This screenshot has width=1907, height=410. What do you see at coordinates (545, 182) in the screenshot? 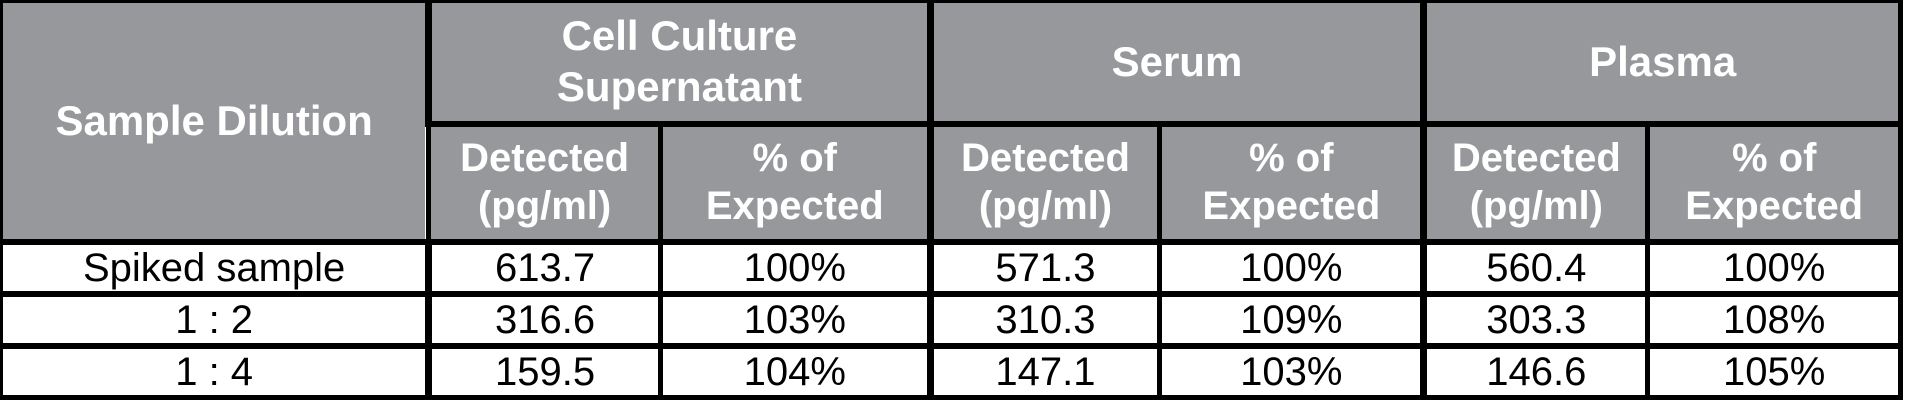
I see `subheader-ccs-detected: Detected (pg/ml)` at bounding box center [545, 182].